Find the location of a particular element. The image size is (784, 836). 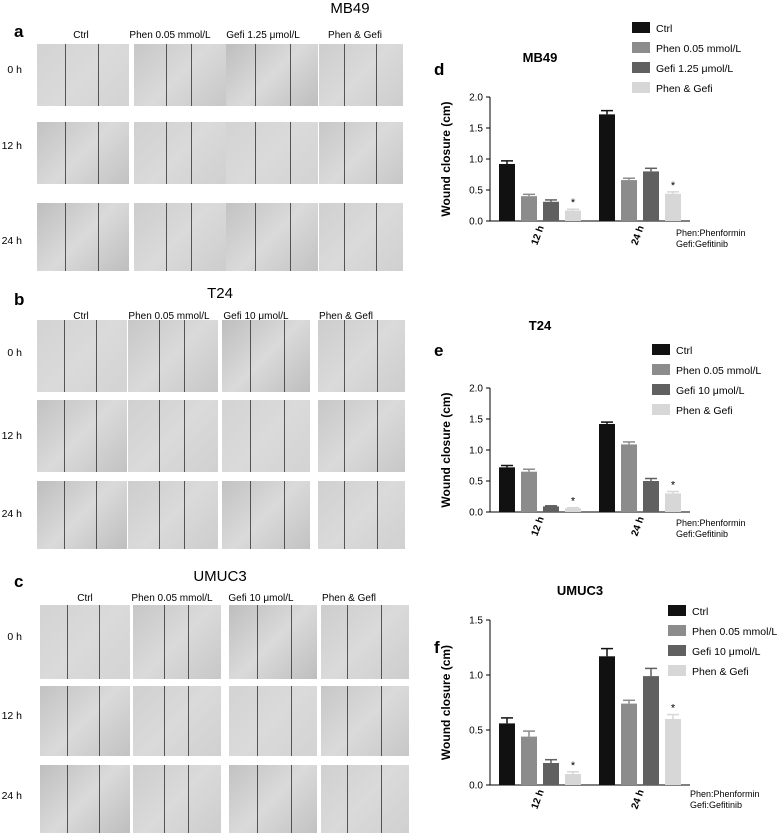

column-label: Phen 0.05 mmol/L is located at coordinates (169, 316).